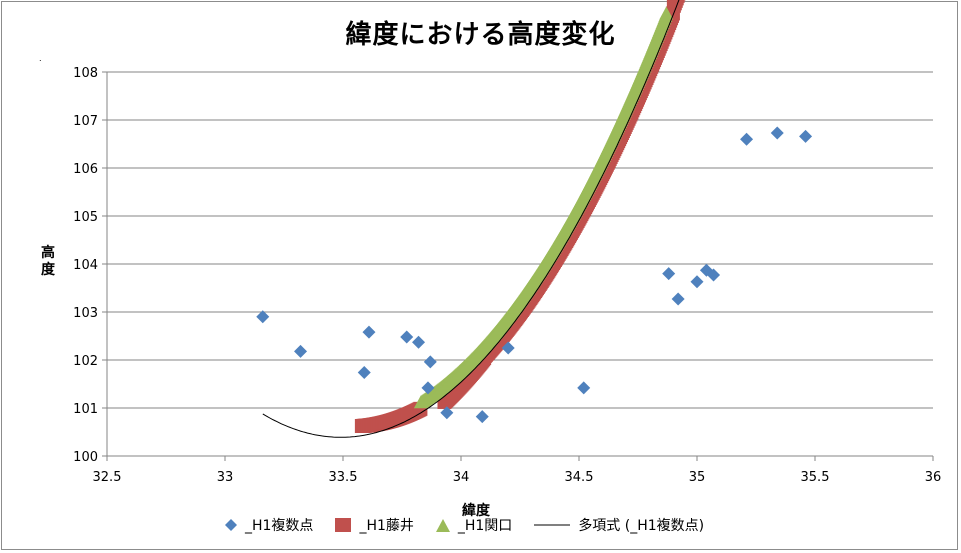 This screenshot has width=961, height=553. What do you see at coordinates (343, 525) in the screenshot?
I see `square-marker-icon` at bounding box center [343, 525].